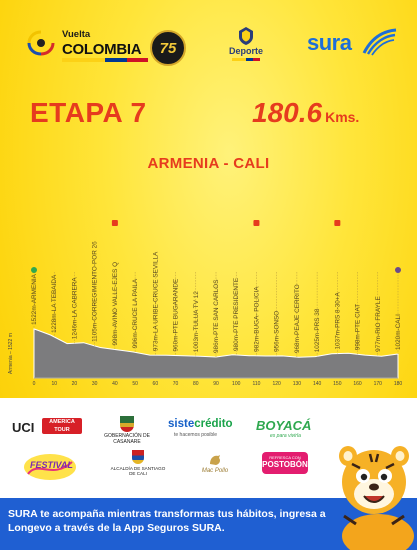 The width and height of the screenshot is (417, 550). What do you see at coordinates (398, 384) in the screenshot?
I see `km-tick-label: 180` at bounding box center [398, 384].